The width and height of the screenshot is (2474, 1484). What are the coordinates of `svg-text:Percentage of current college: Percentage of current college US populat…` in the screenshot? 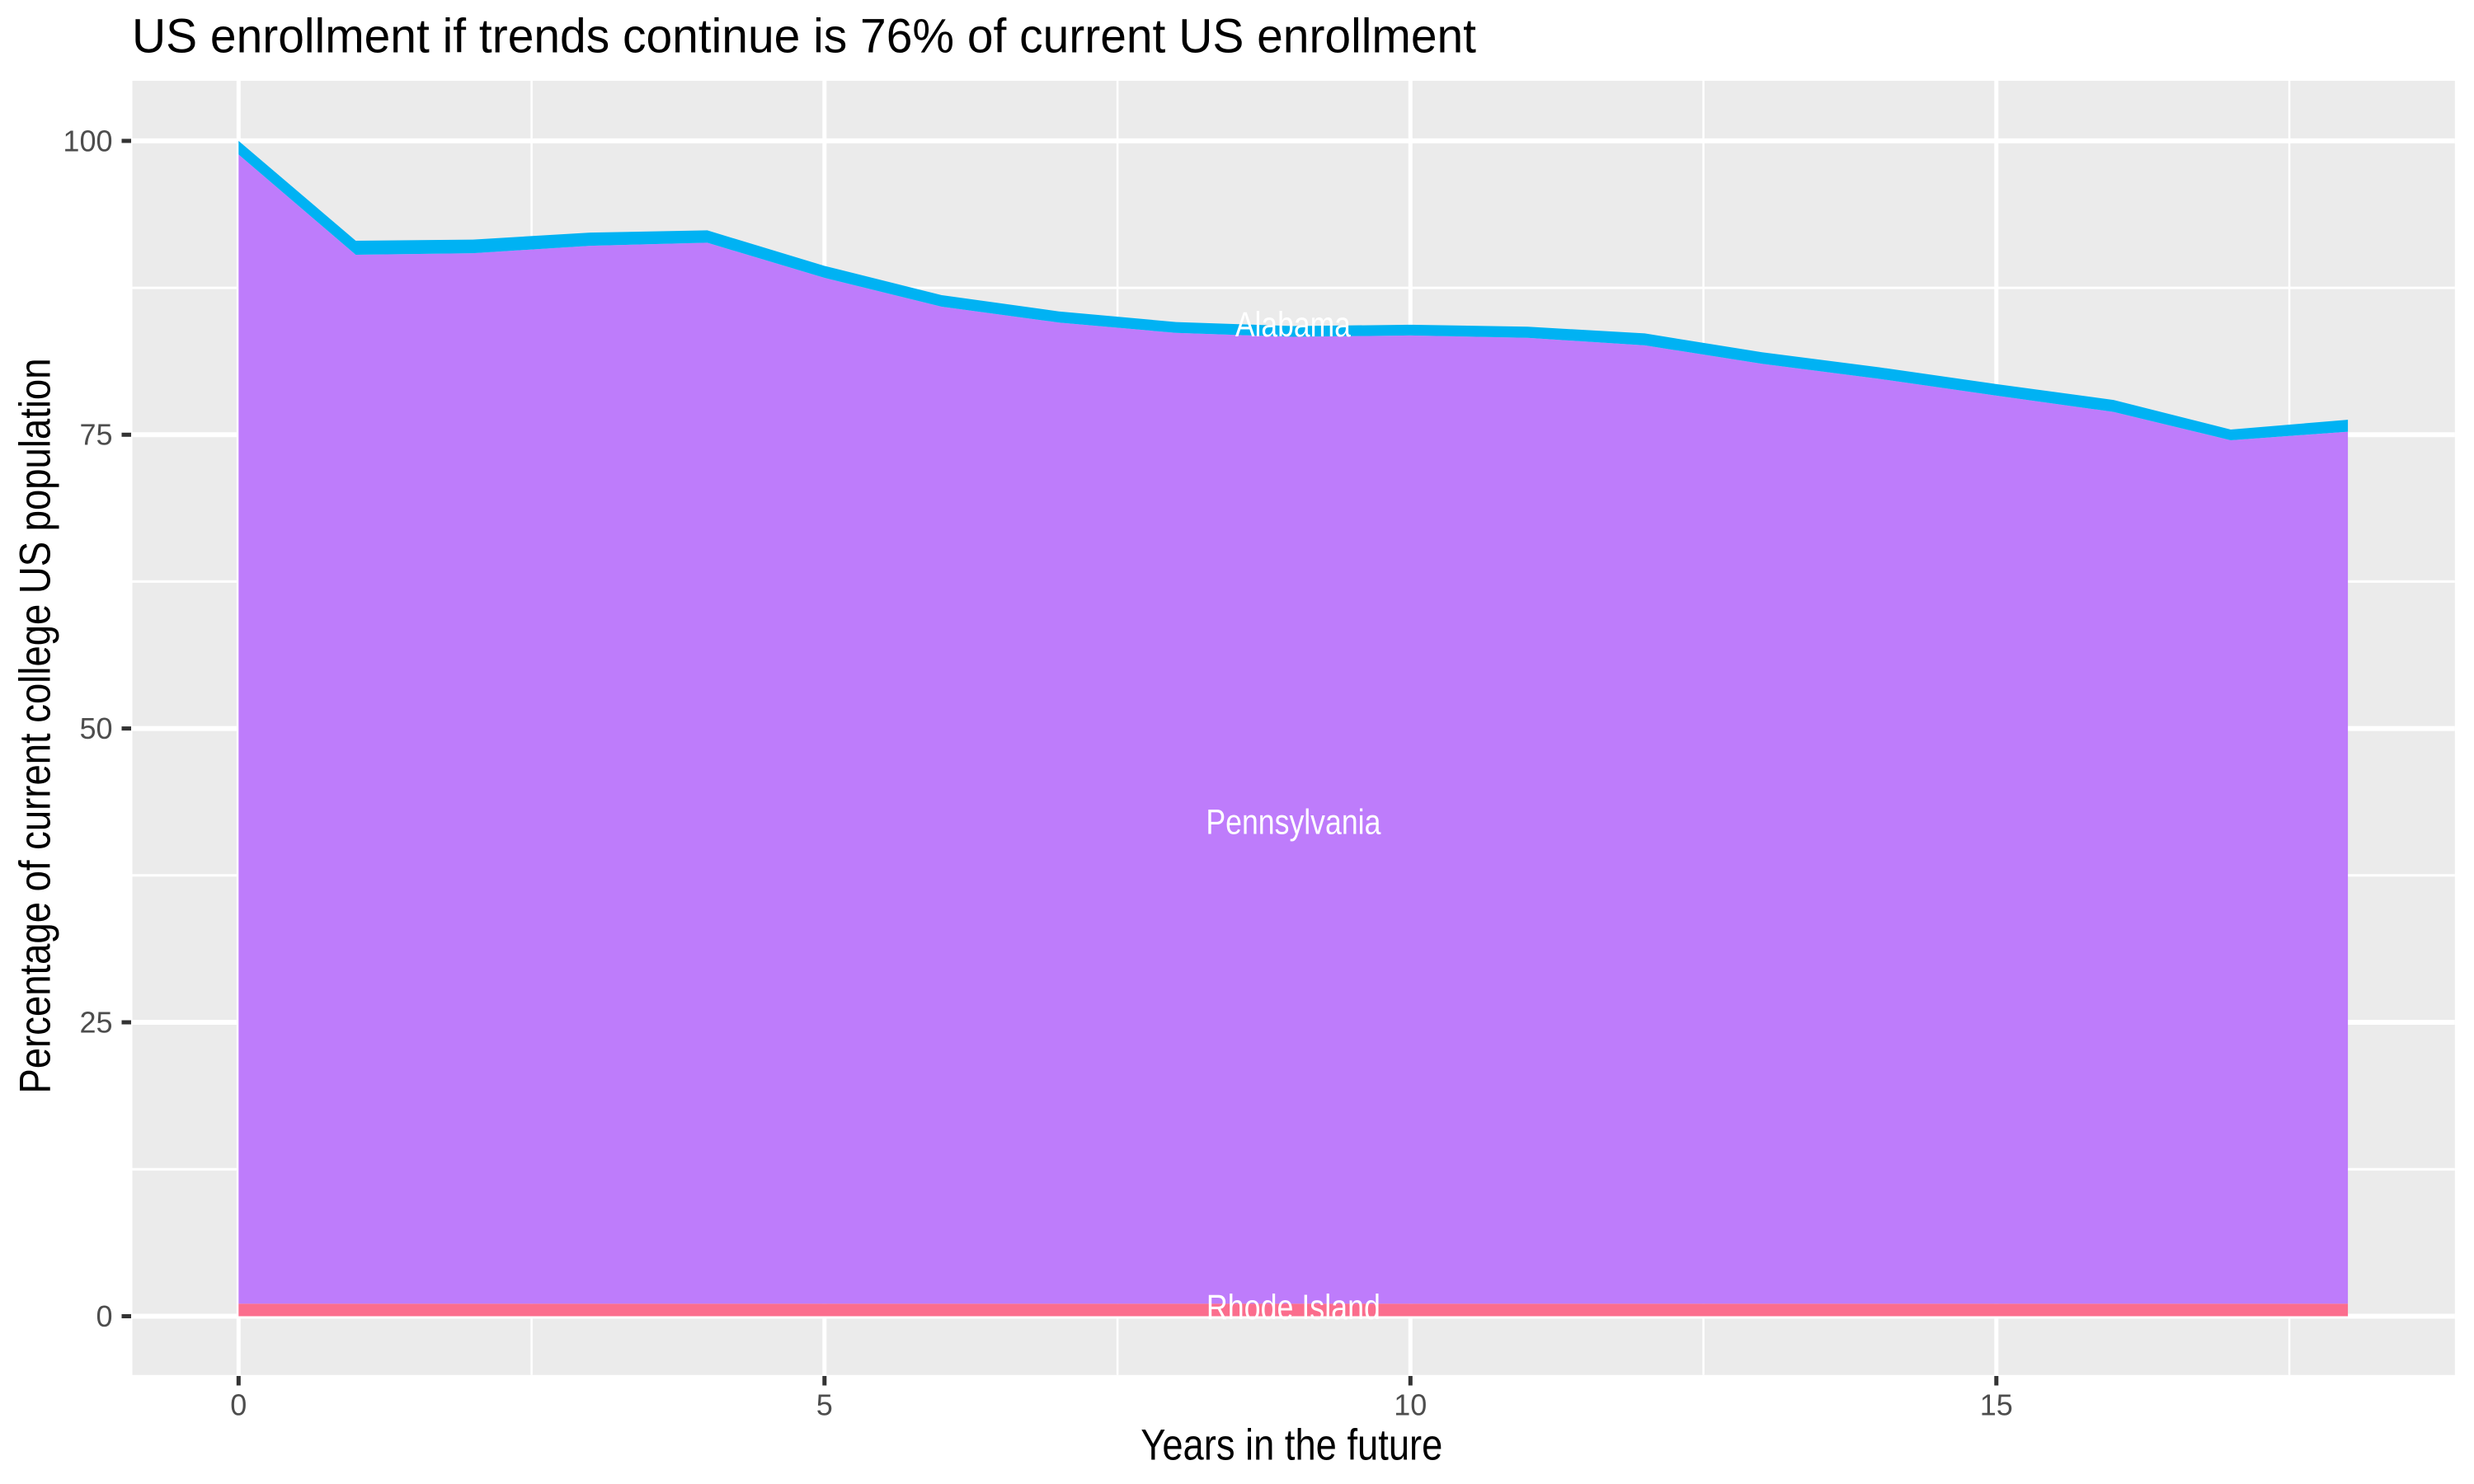 It's located at (36, 726).